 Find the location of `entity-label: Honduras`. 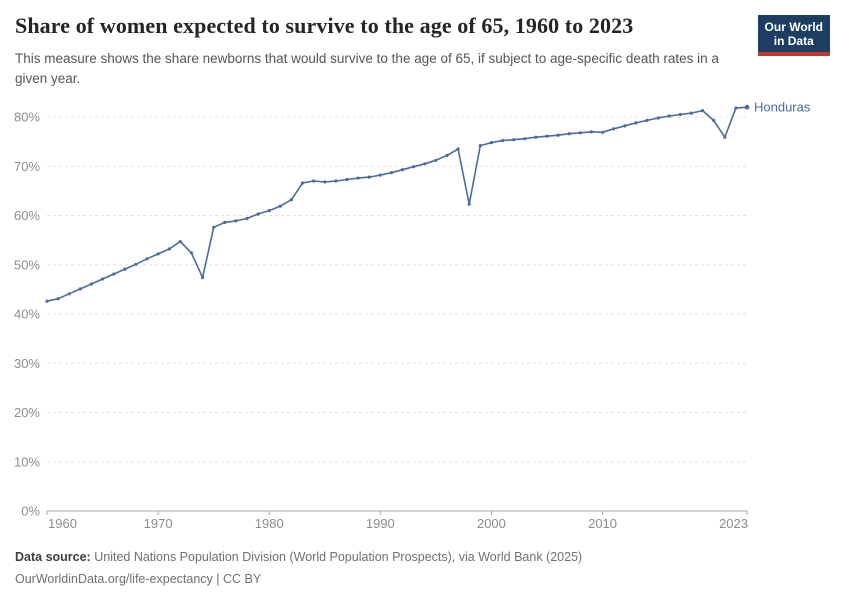

entity-label: Honduras is located at coordinates (782, 107).